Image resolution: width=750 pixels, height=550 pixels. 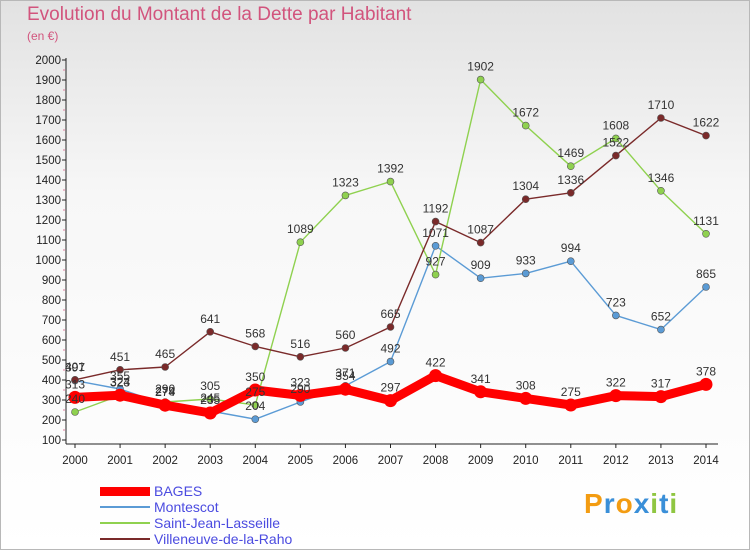 I want to click on y-tick-label: 400, so click(x=51, y=381).